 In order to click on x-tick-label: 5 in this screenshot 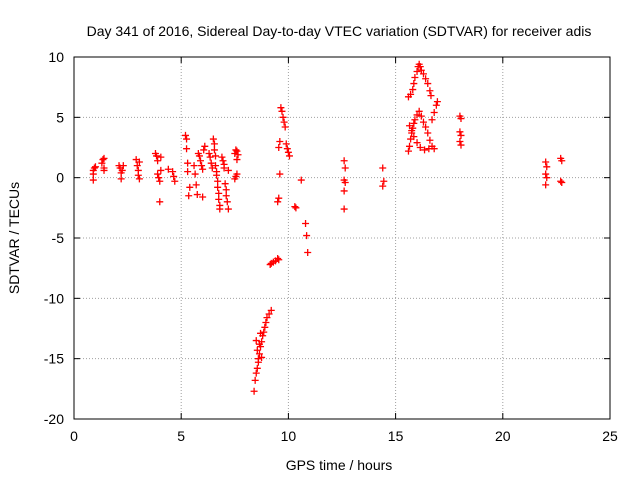, I will do `click(181, 436)`.